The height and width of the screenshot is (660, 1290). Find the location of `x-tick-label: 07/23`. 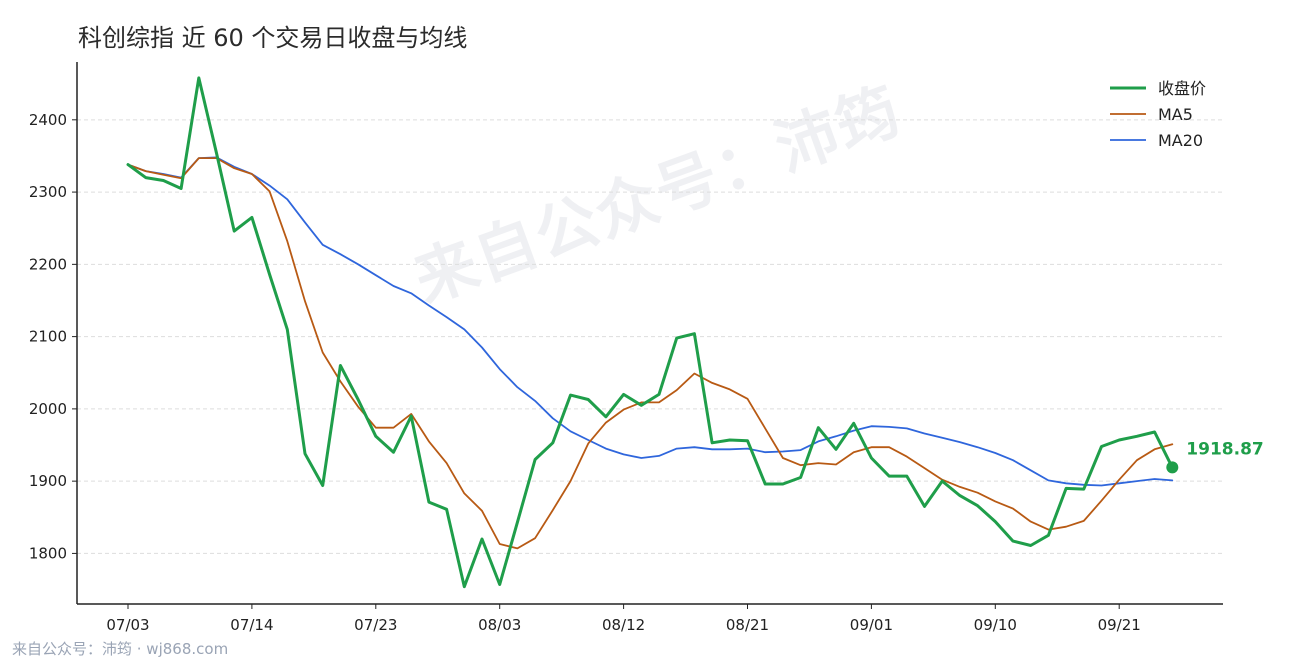

x-tick-label: 07/23 is located at coordinates (375, 625).